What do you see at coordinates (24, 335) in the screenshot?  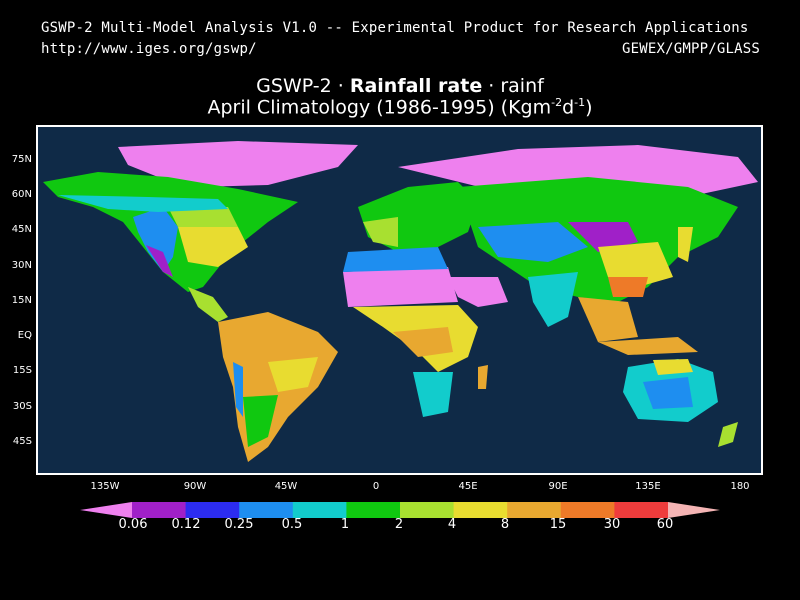 I see `lat-label: EQ` at bounding box center [24, 335].